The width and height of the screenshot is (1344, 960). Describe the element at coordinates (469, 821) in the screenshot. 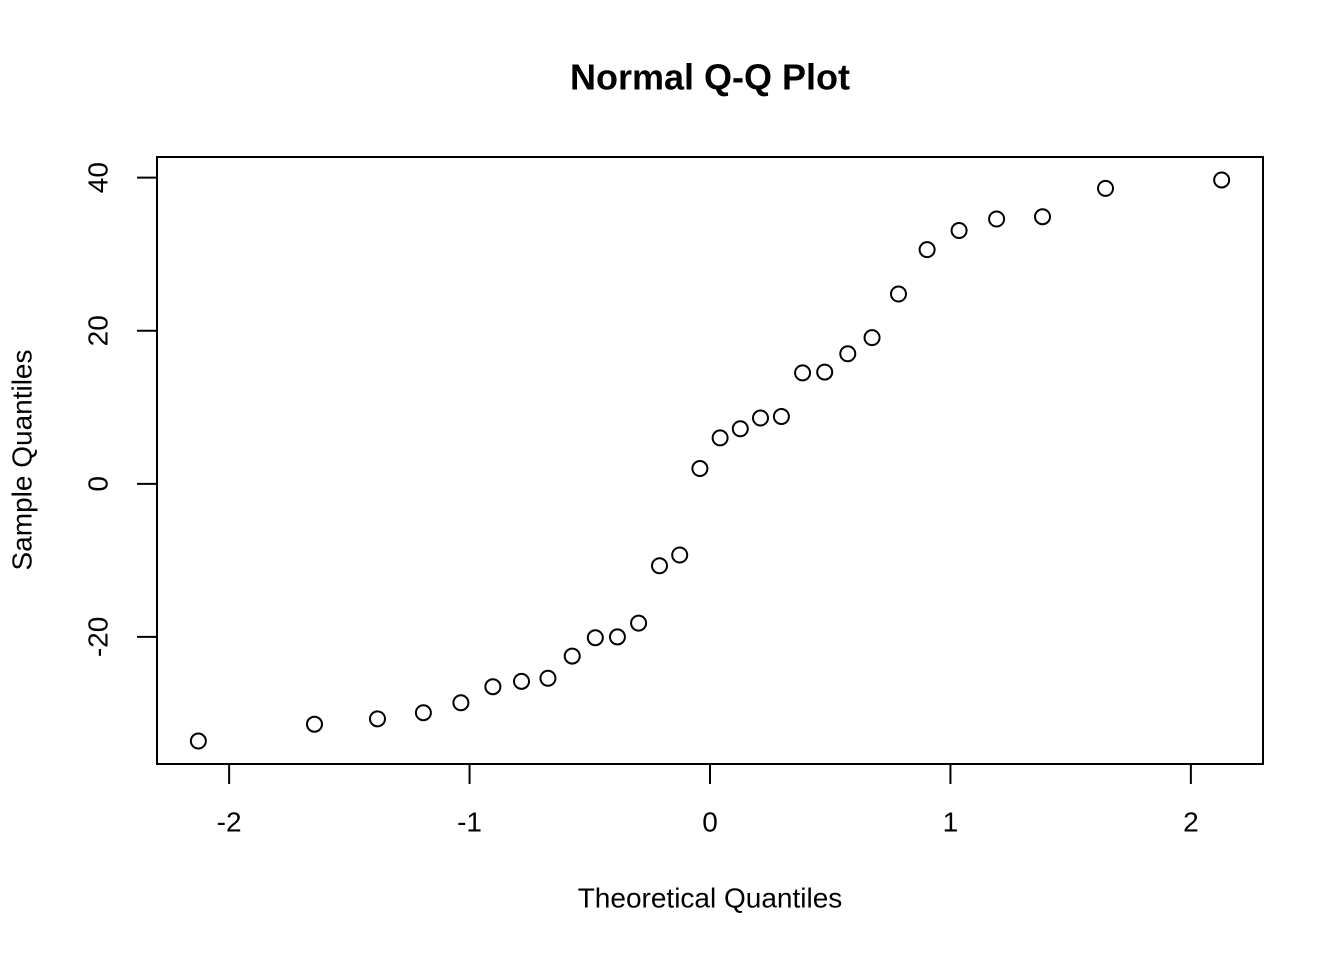

I see `x-tick-label: -1` at that location.